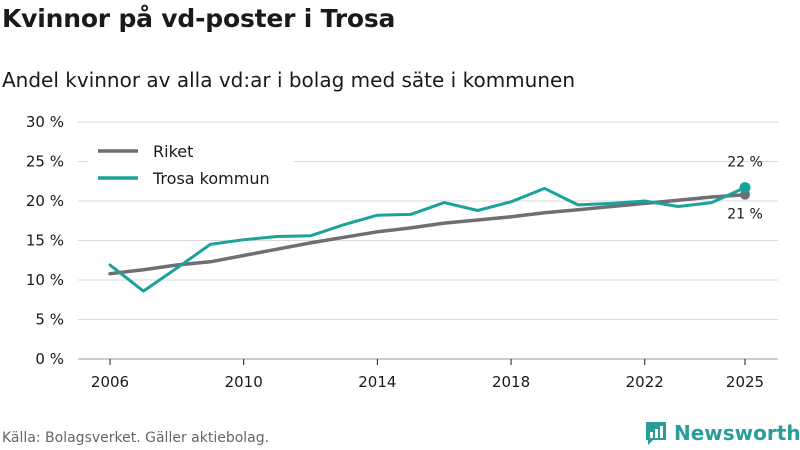 The image size is (800, 450). I want to click on chart-title: Kvinnor på vd-poster i Trosa, so click(199, 18).